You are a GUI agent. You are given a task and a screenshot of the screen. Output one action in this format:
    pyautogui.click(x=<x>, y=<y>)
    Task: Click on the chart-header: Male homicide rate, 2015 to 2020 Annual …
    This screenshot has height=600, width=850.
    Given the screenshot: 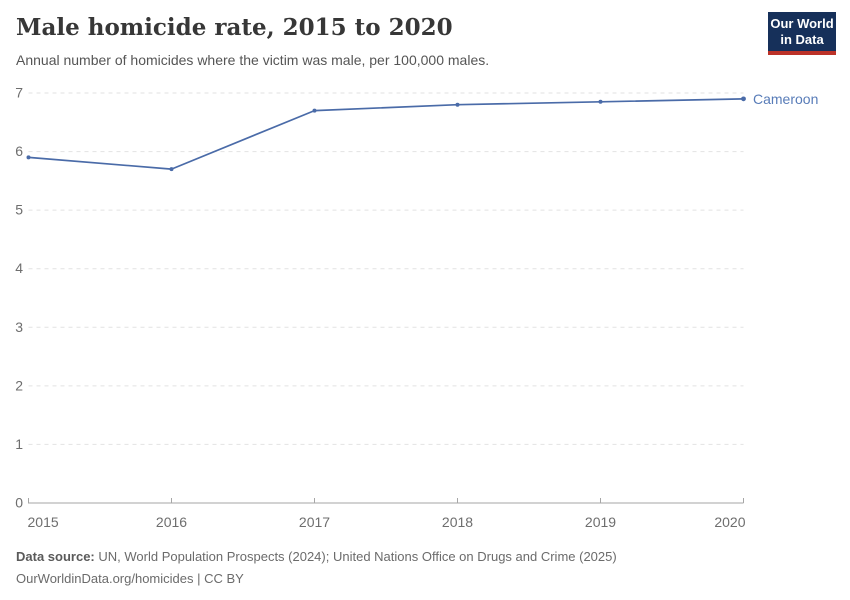 What is the action you would take?
    pyautogui.click(x=383, y=41)
    